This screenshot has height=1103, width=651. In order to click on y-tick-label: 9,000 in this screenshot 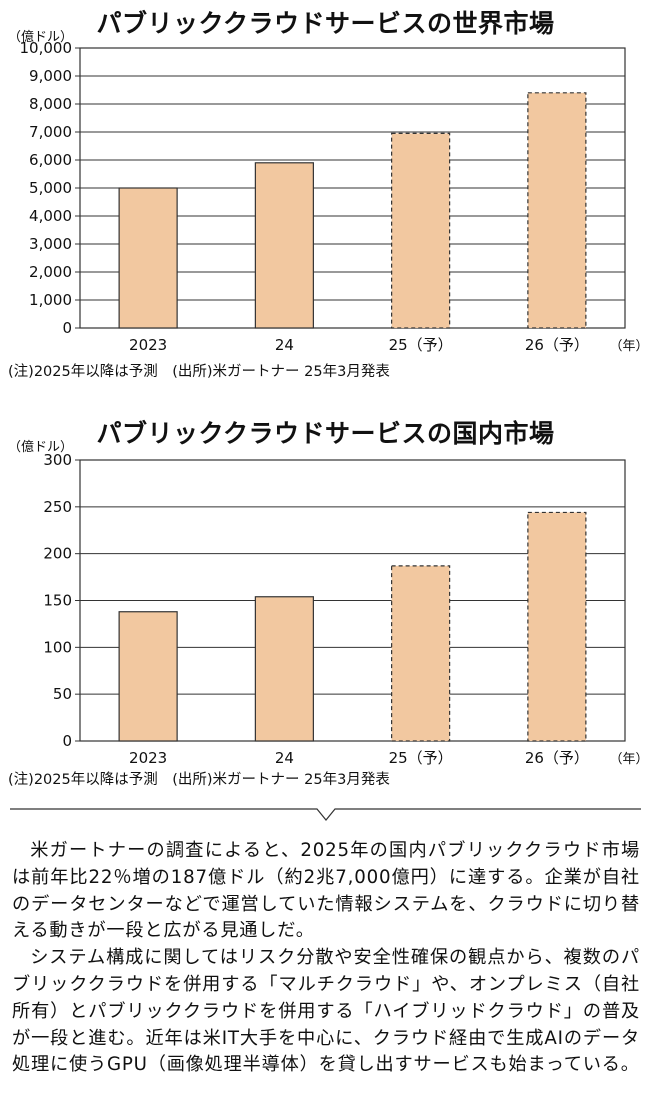, I will do `click(50, 76)`.